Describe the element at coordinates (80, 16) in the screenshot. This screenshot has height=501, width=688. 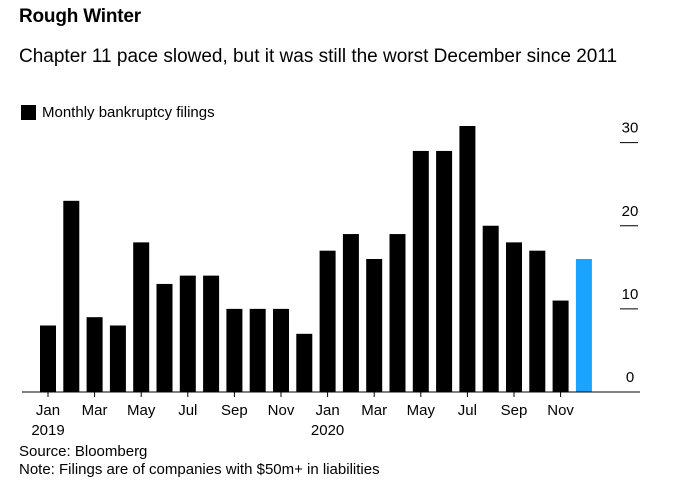
I see `chart-title: Rough Winter` at that location.